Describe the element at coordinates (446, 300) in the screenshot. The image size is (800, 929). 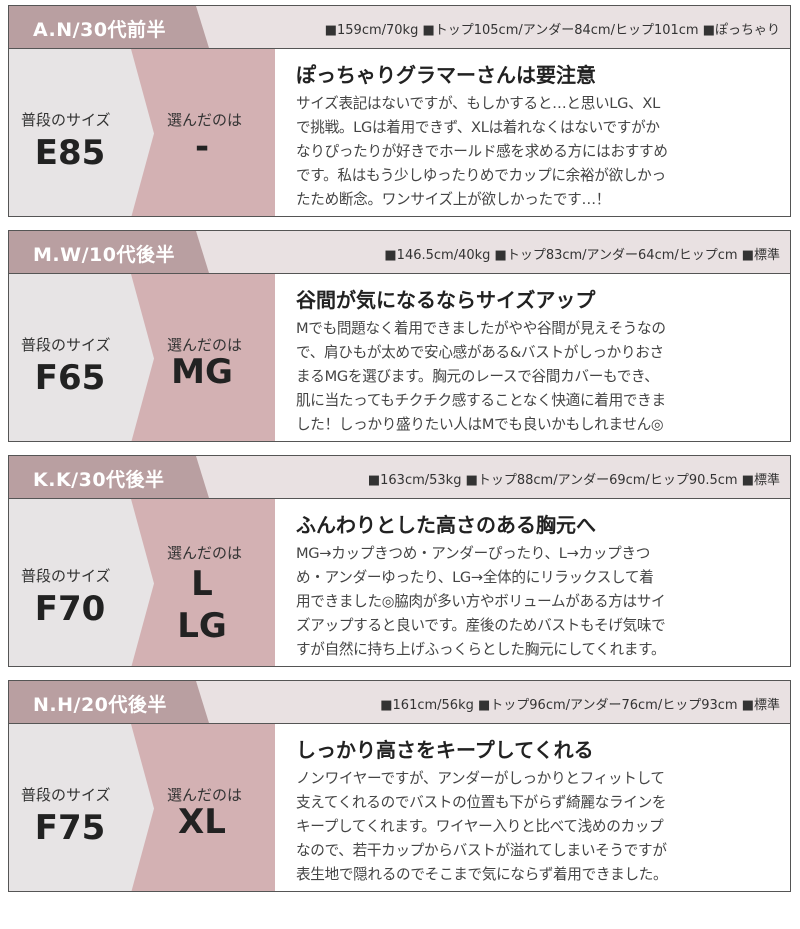
I see `review-title: 谷間が気になるならサイズアップ` at that location.